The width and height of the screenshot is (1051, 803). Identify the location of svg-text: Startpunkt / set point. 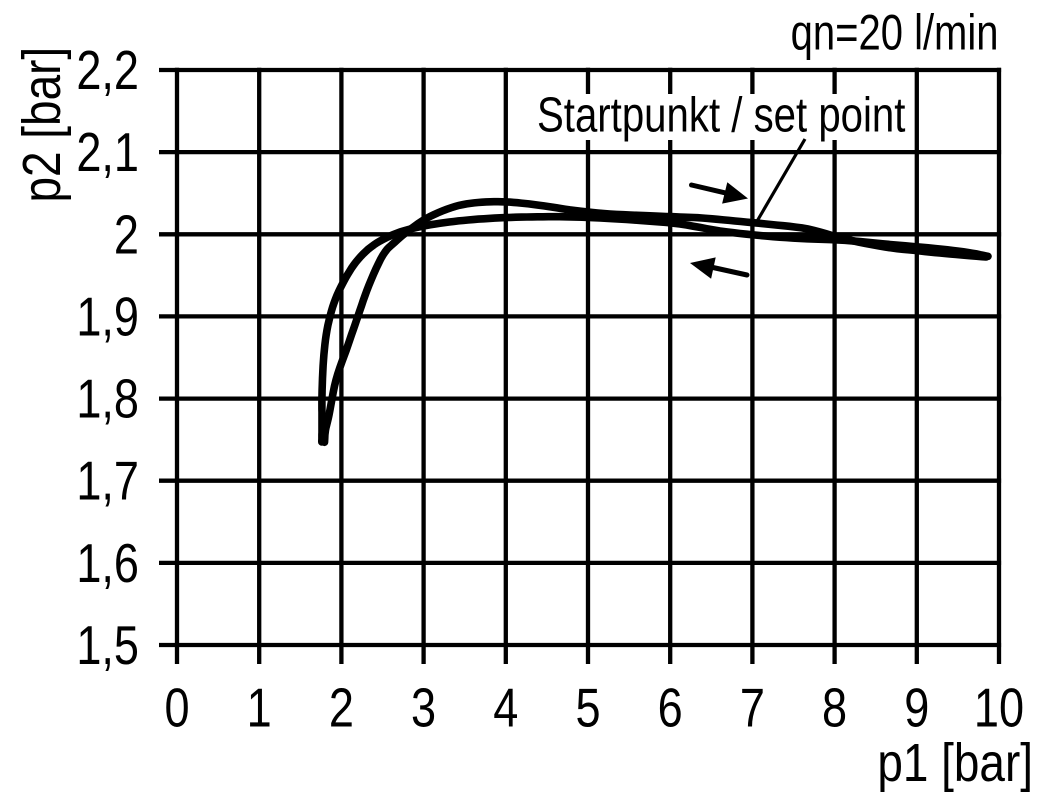
(721, 115).